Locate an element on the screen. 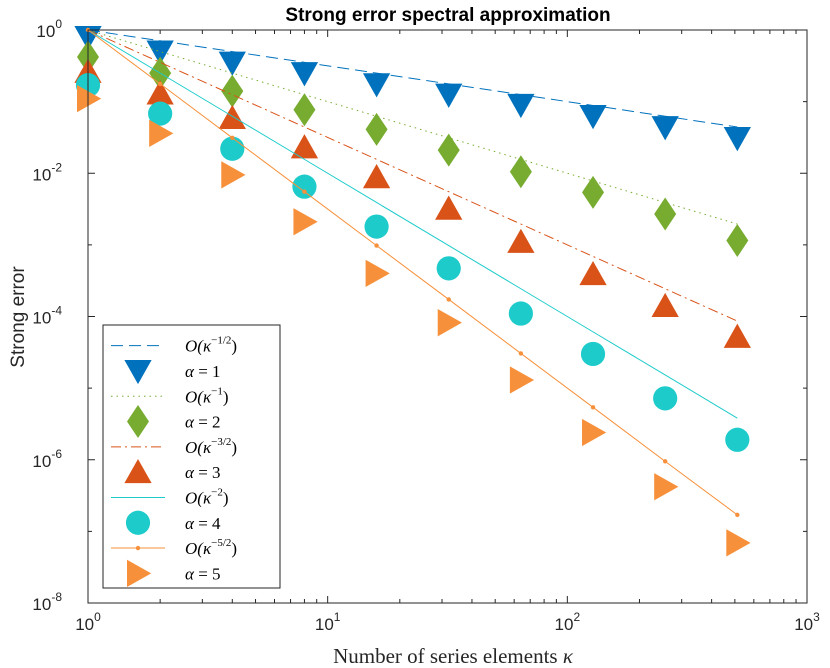  x-axis-label: Number of series elements κ is located at coordinates (453, 656).